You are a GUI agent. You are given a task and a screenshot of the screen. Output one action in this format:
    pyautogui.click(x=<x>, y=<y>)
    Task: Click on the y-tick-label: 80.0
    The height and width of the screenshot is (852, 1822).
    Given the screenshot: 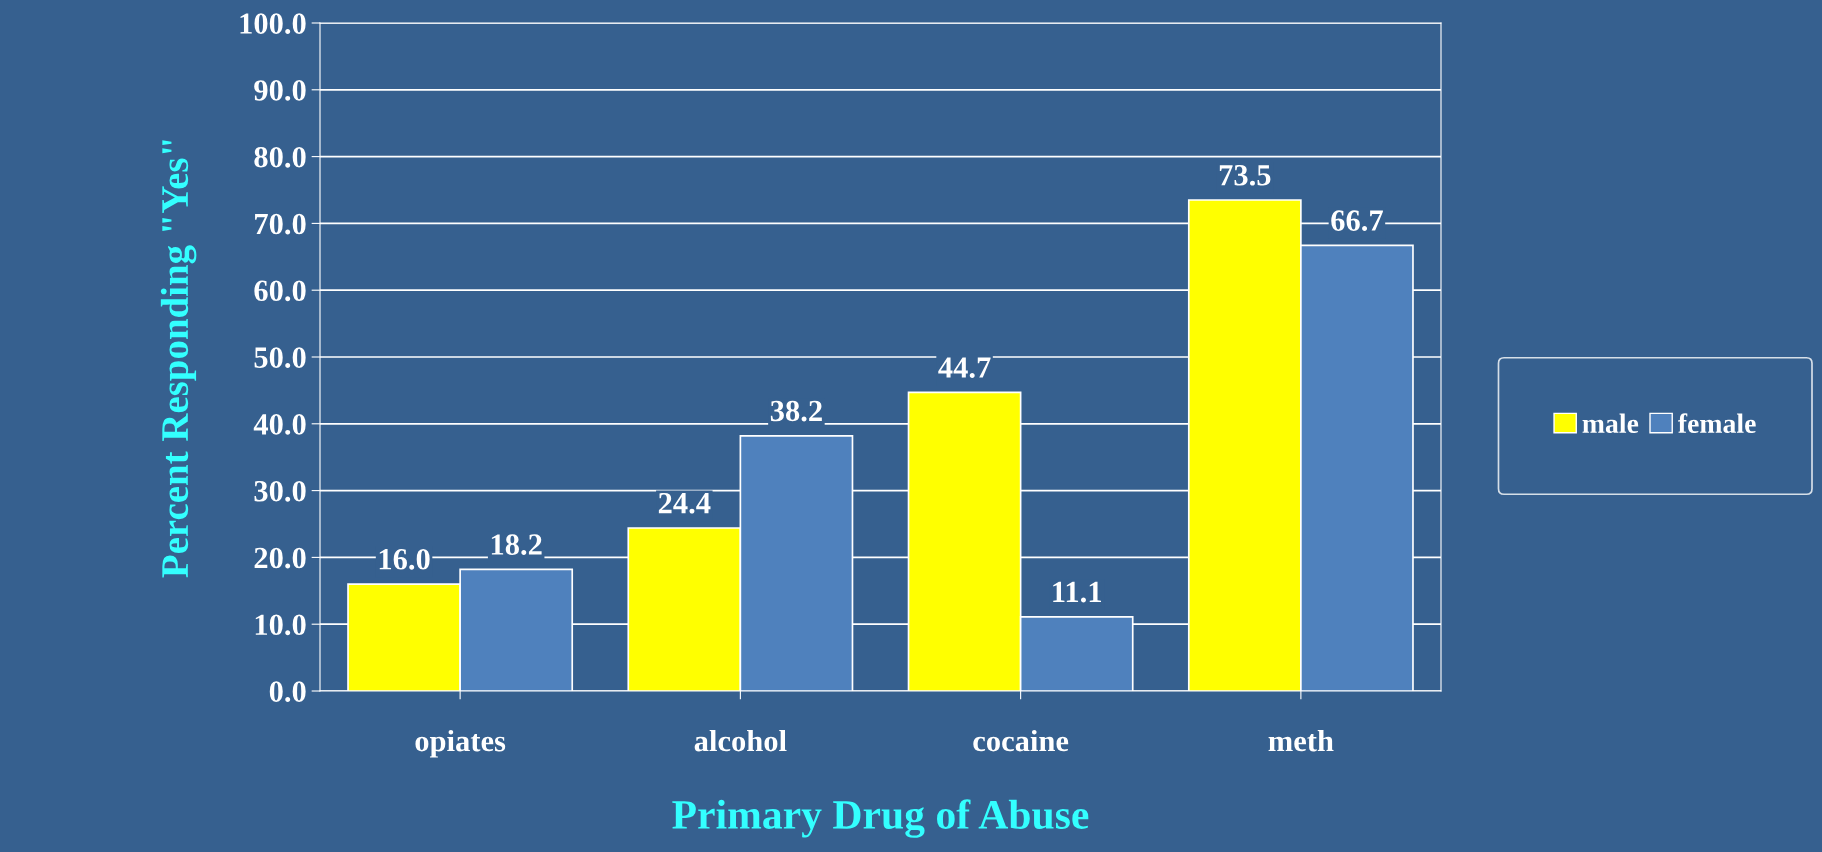 What is the action you would take?
    pyautogui.click(x=280, y=157)
    